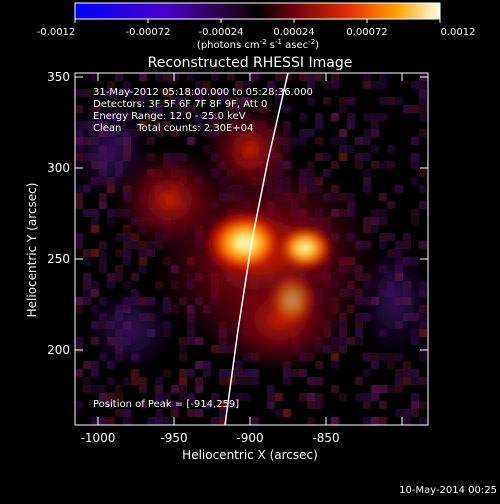  What do you see at coordinates (257, 21) in the screenshot?
I see `colorbar-ticks` at bounding box center [257, 21].